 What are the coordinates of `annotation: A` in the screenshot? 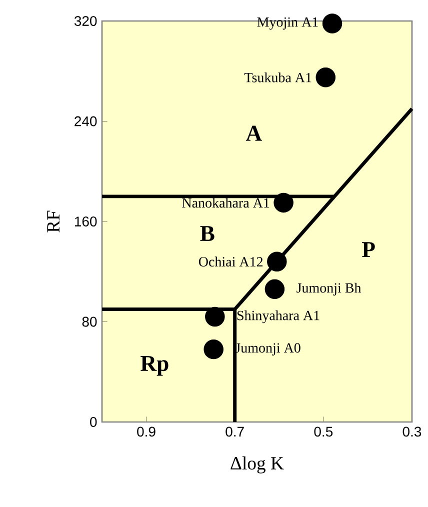 It's located at (254, 133).